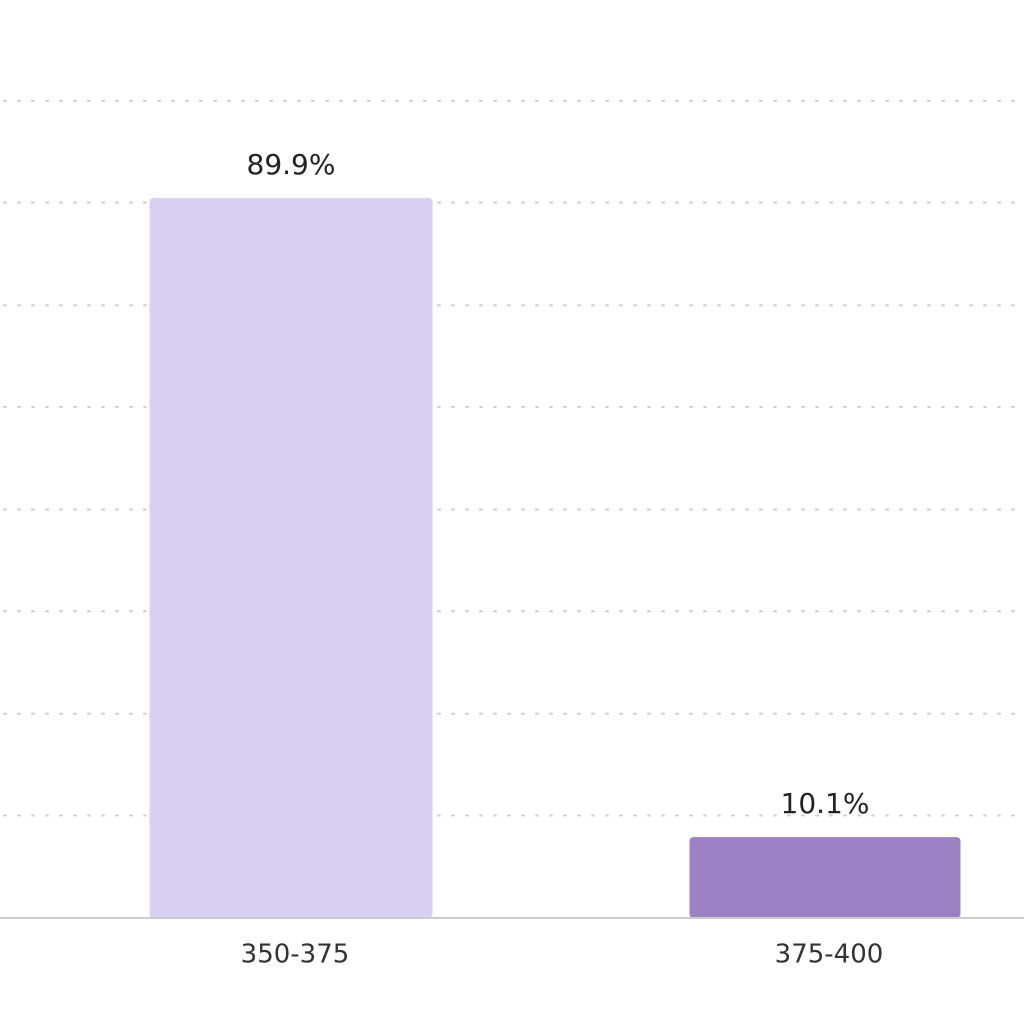  I want to click on bar, so click(825, 877).